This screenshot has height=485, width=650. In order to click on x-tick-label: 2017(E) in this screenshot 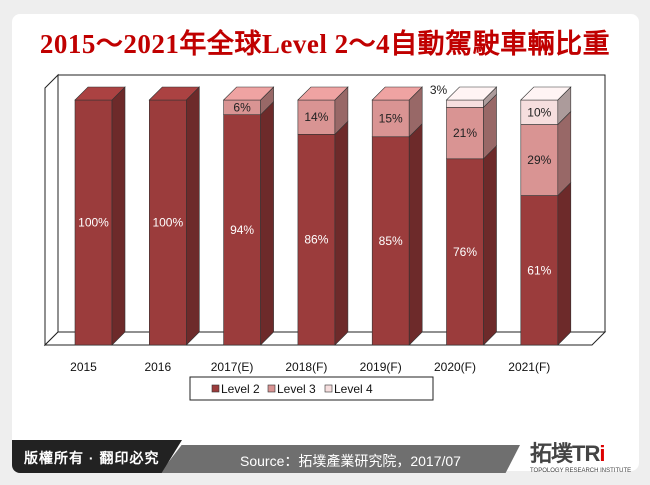, I will do `click(232, 367)`.